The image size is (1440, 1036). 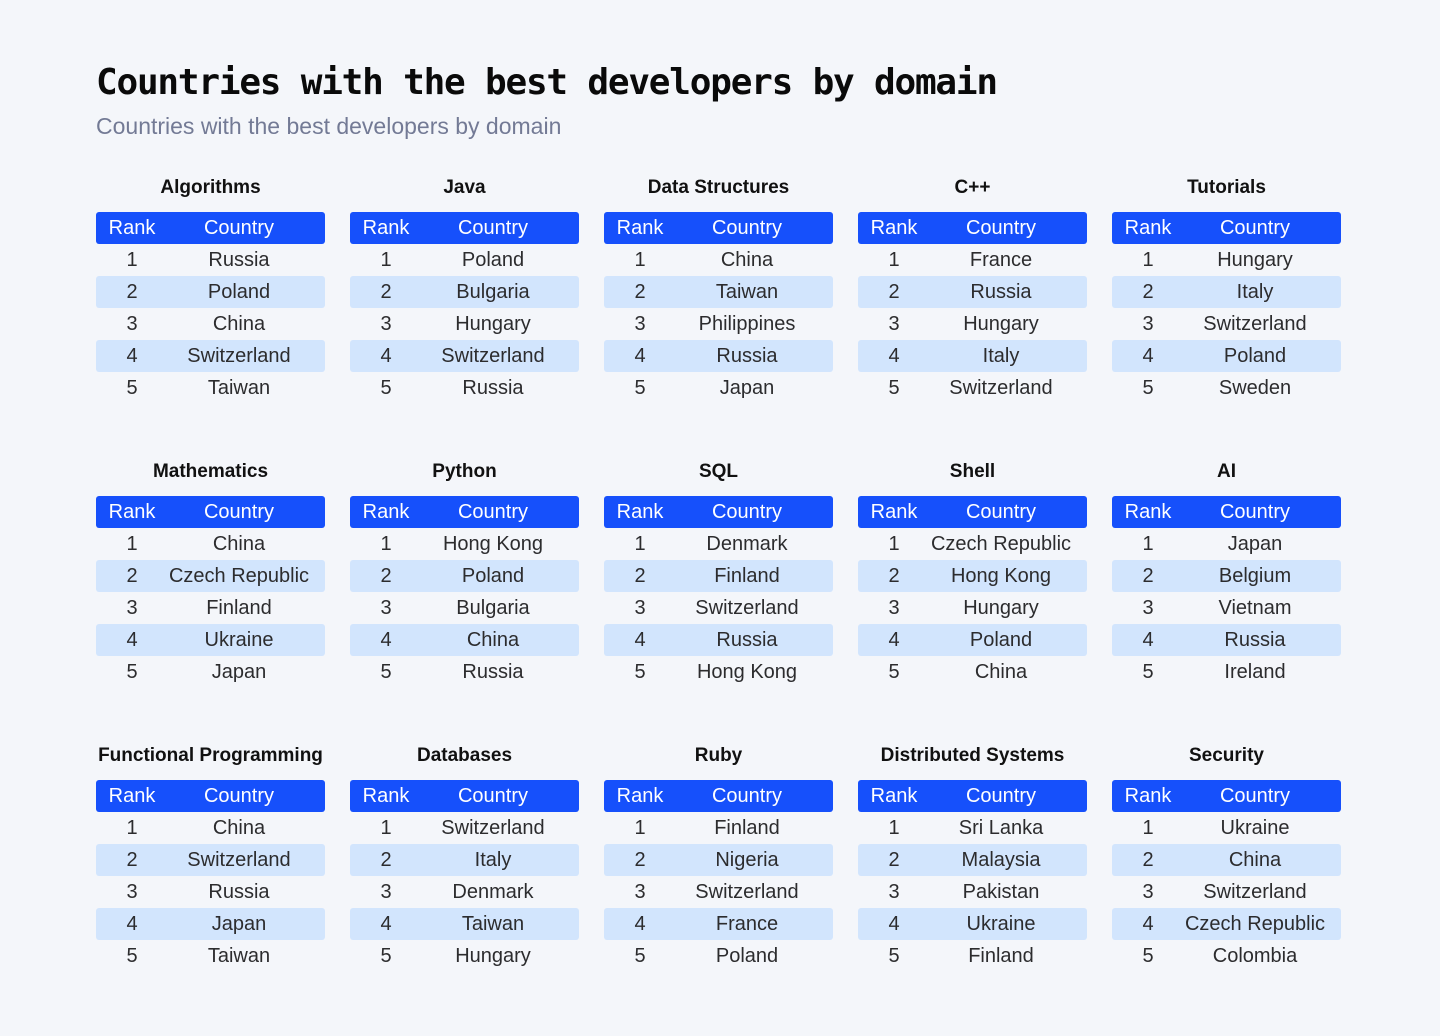 What do you see at coordinates (239, 672) in the screenshot?
I see `country-cell: Japan` at bounding box center [239, 672].